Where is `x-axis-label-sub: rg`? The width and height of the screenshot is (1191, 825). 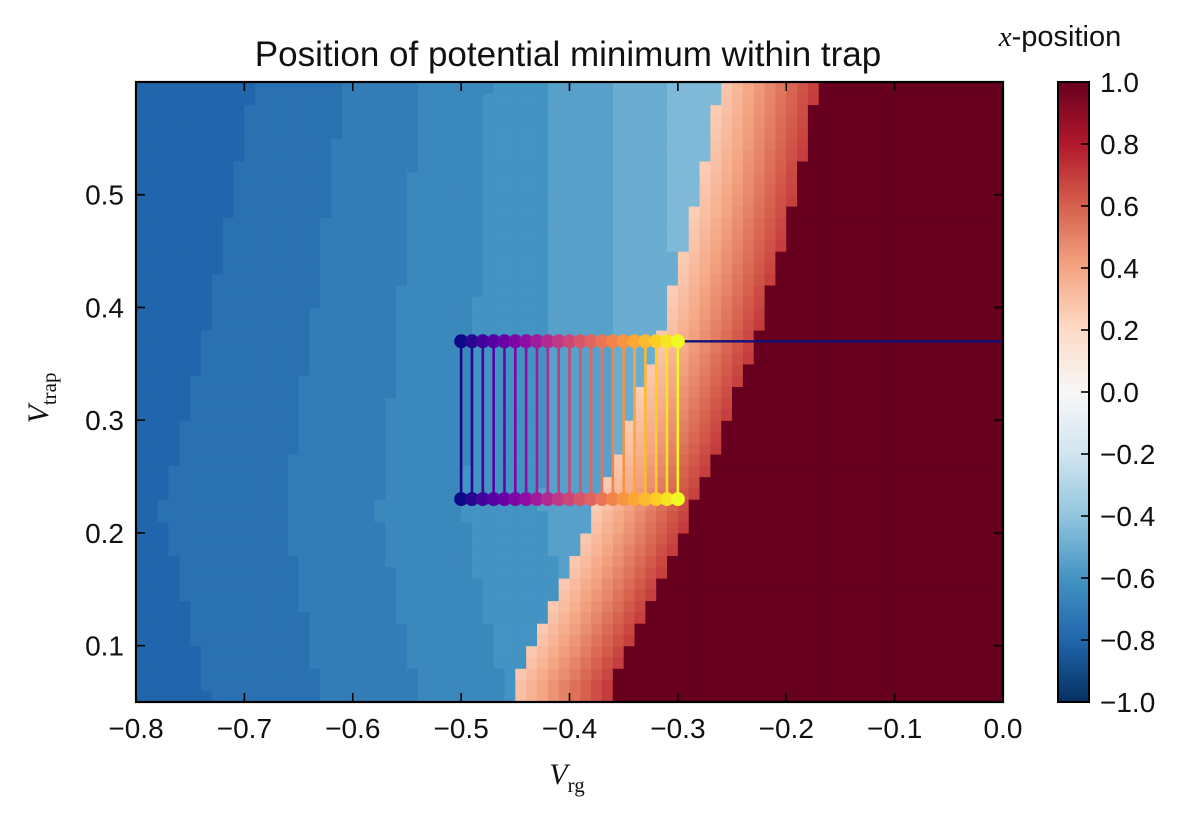
x-axis-label-sub: rg is located at coordinates (577, 785).